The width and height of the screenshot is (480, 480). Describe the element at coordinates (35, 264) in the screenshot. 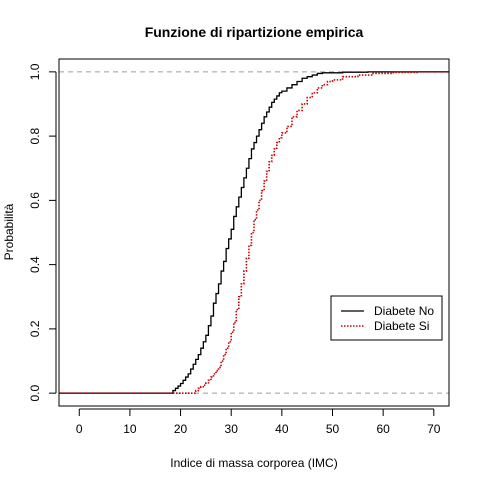

I see `y-tick-label-0.4: 0.4` at that location.